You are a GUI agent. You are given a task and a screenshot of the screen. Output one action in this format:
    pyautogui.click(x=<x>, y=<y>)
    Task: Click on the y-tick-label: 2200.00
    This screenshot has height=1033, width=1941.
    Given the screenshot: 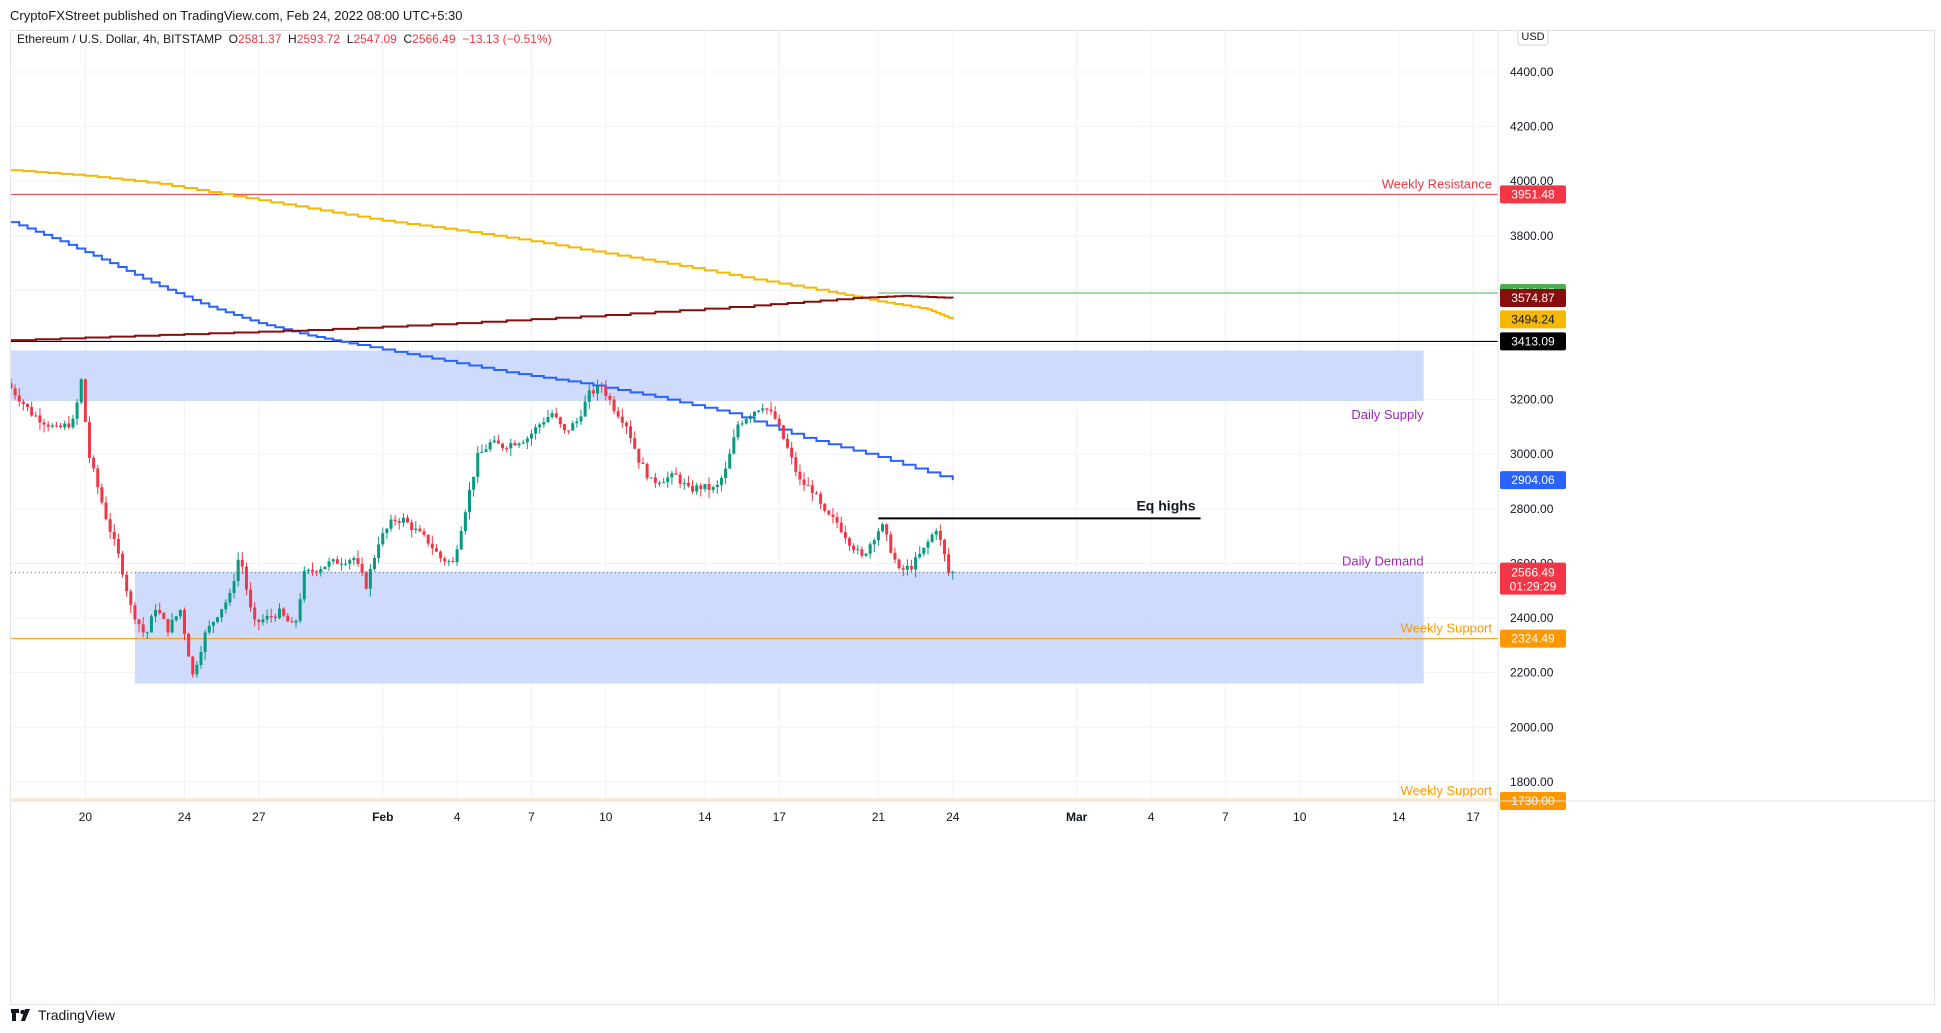 What is the action you would take?
    pyautogui.click(x=1532, y=673)
    